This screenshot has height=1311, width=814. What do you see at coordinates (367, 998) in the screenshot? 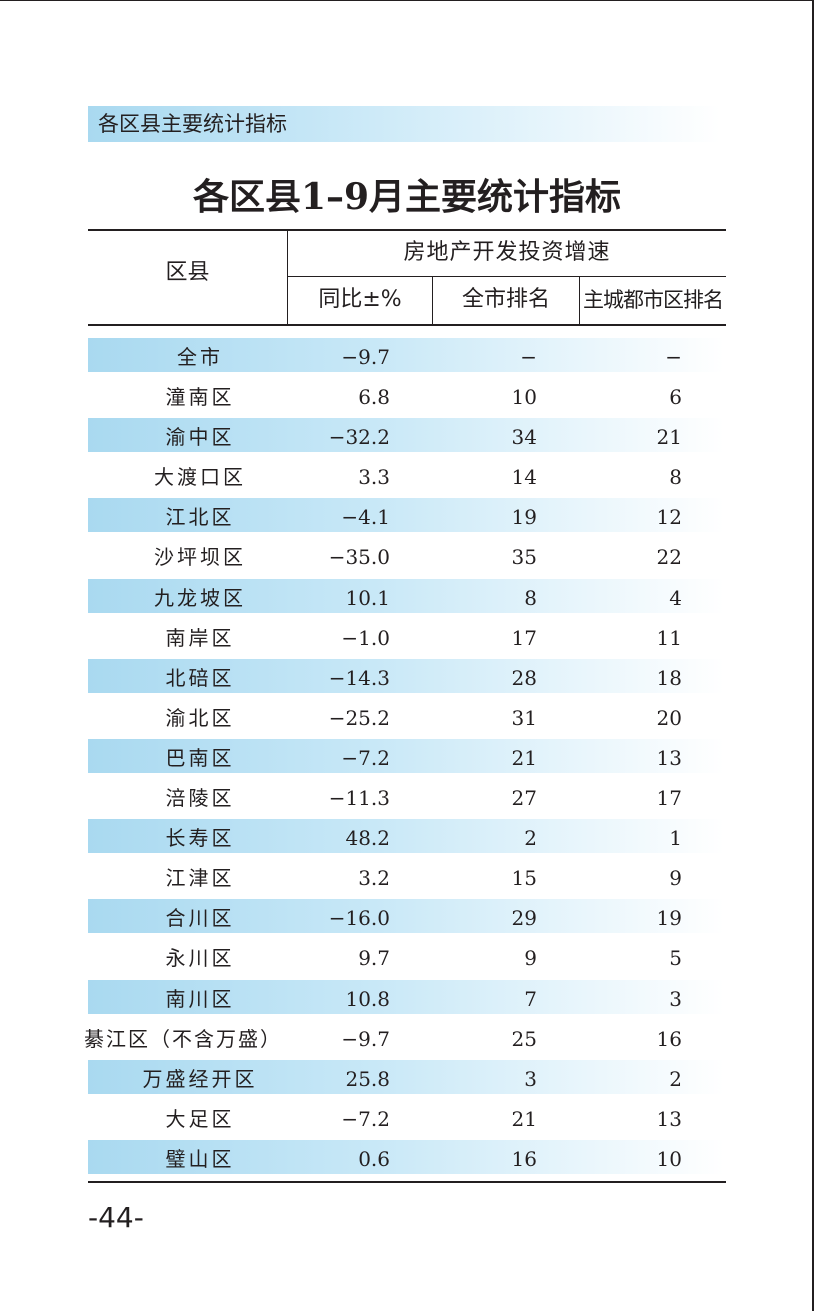
I see `yoy-cell: 10.8` at bounding box center [367, 998].